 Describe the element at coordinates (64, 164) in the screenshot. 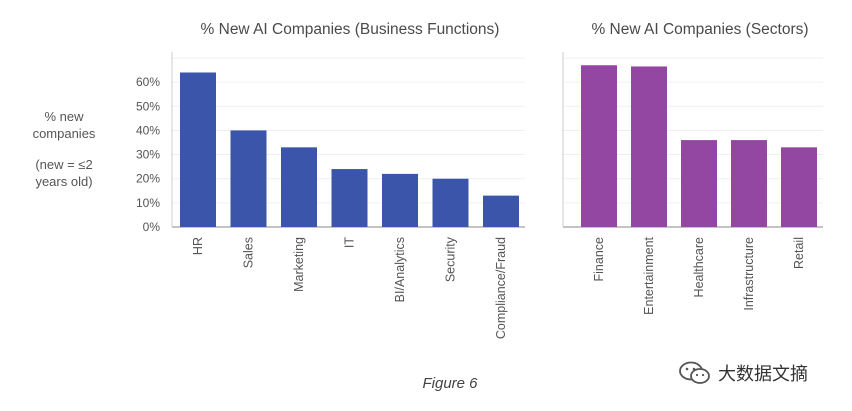

I see `y-axis-note-line-1: (new = ≤2` at that location.